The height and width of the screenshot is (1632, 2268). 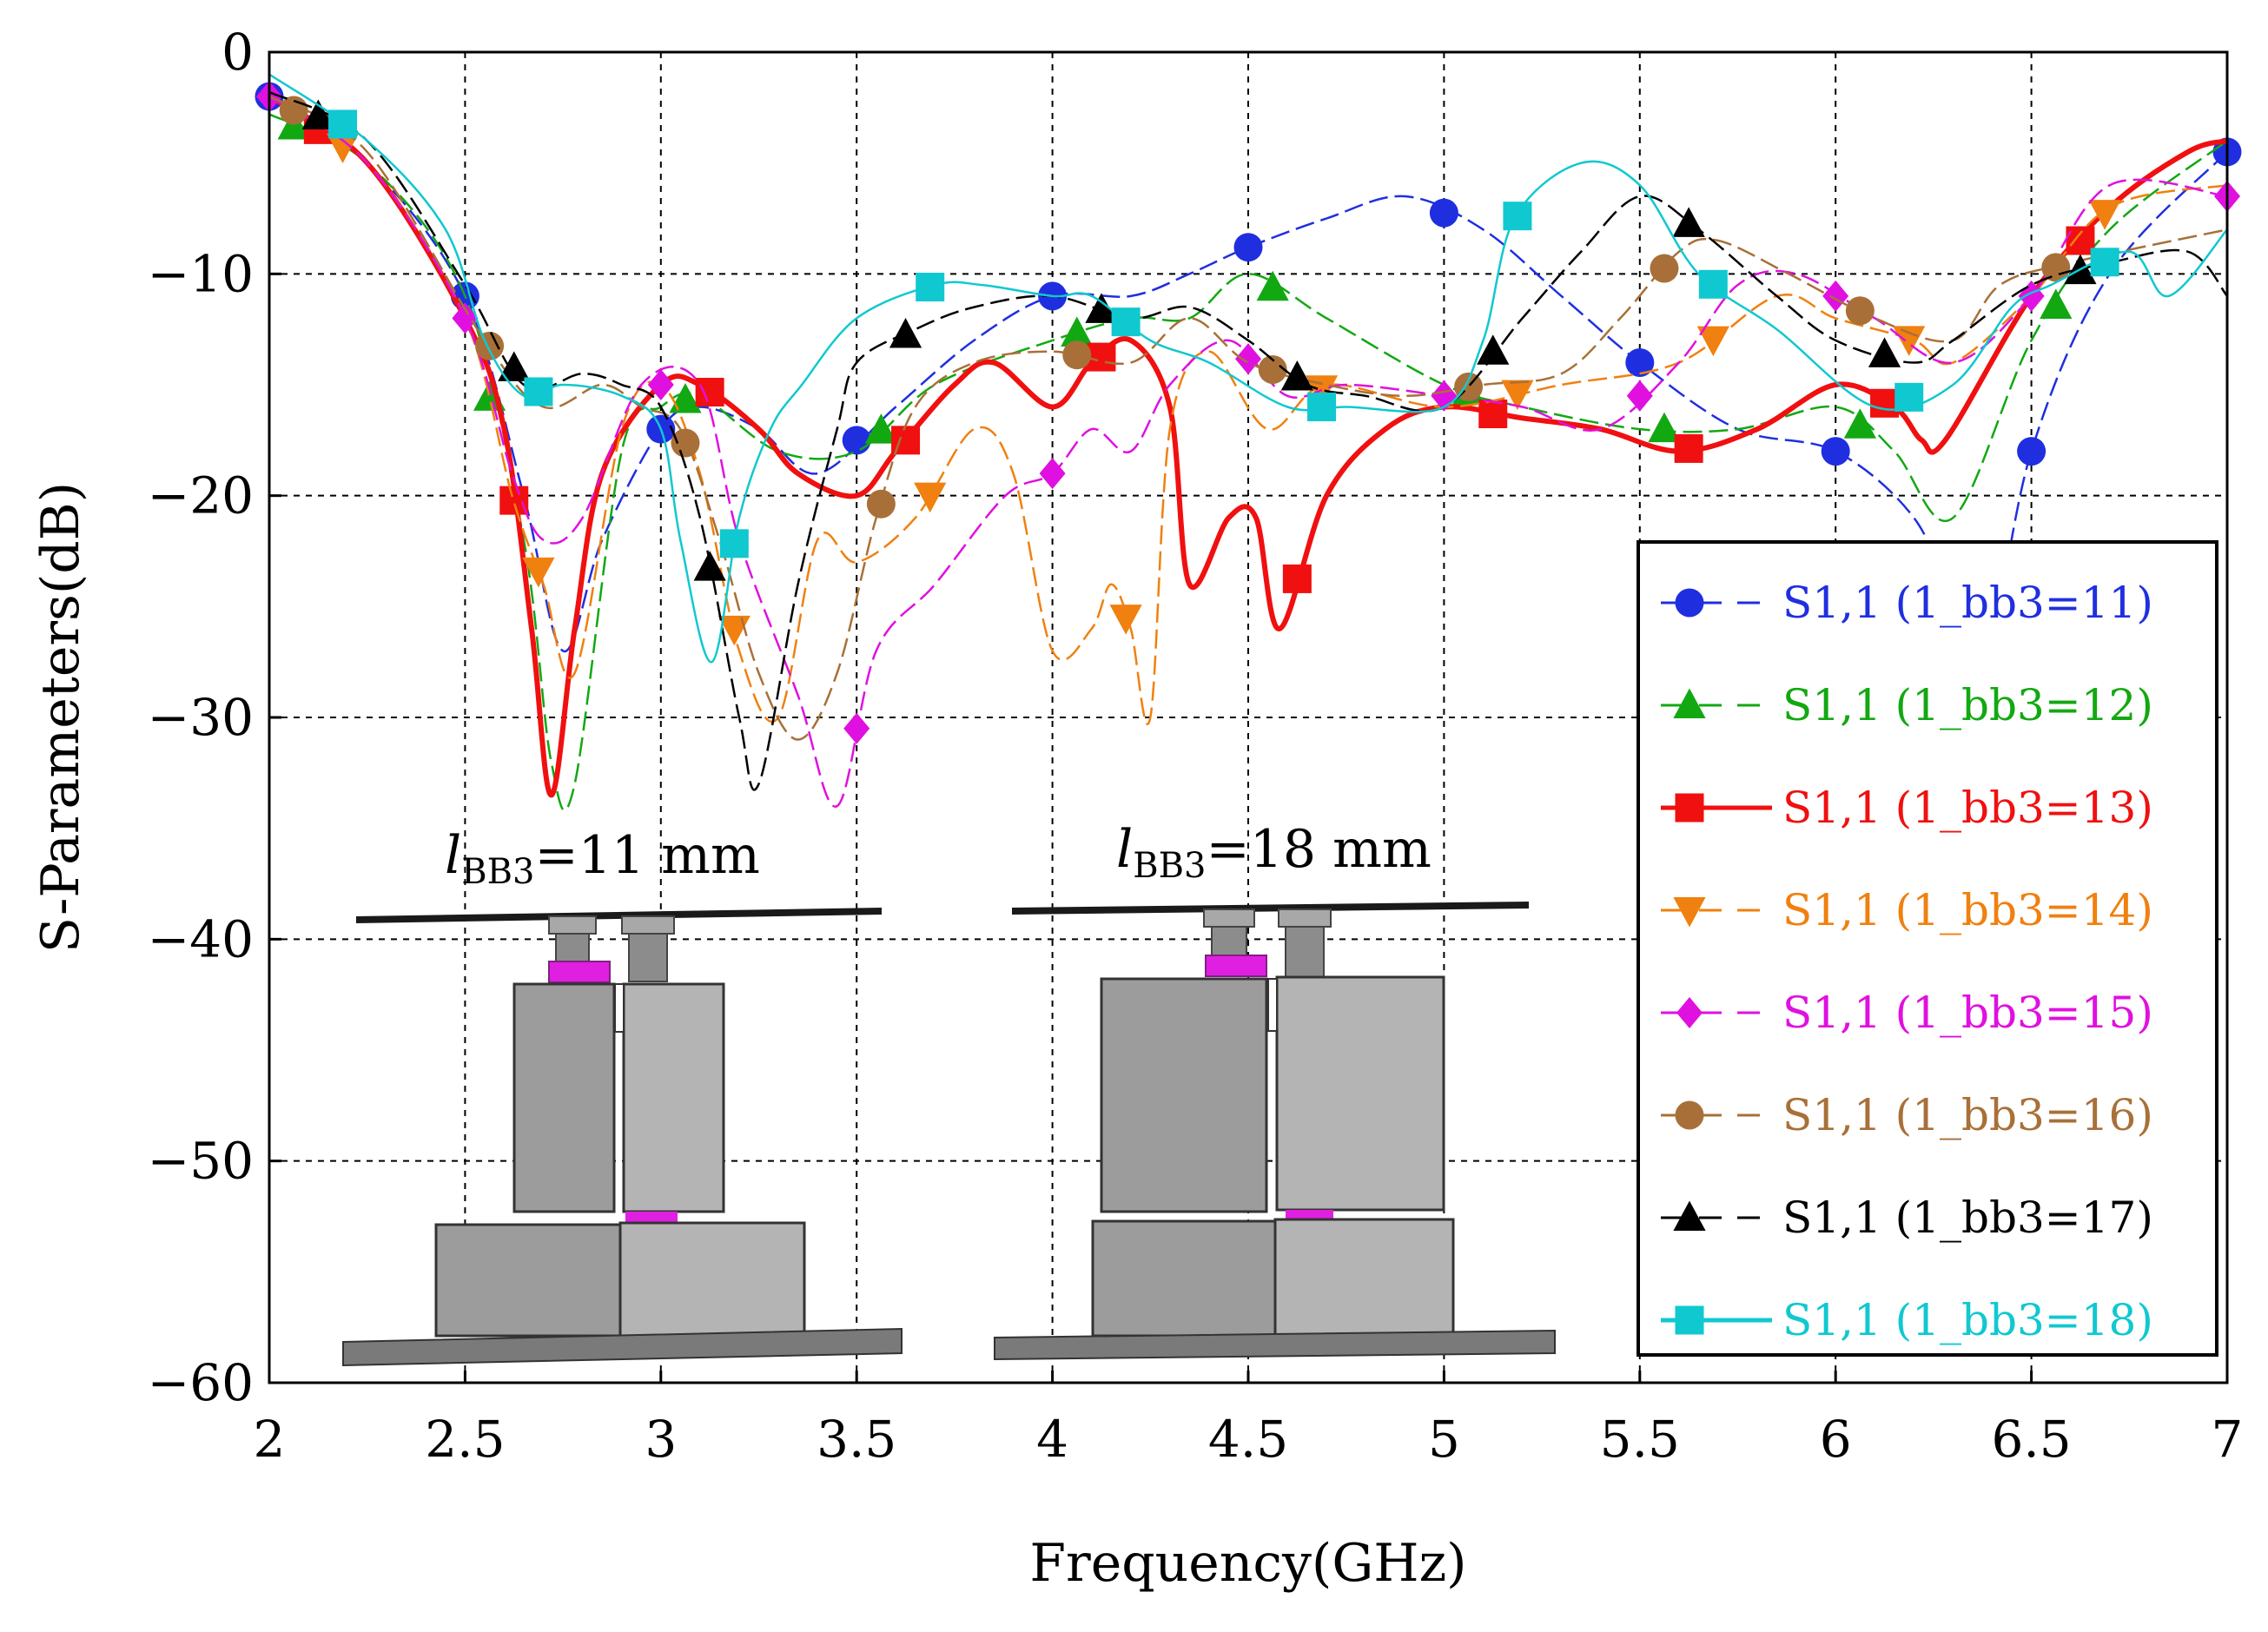 What do you see at coordinates (1274, 852) in the screenshot?
I see `inset-label-right: lBB3=18 mm` at bounding box center [1274, 852].